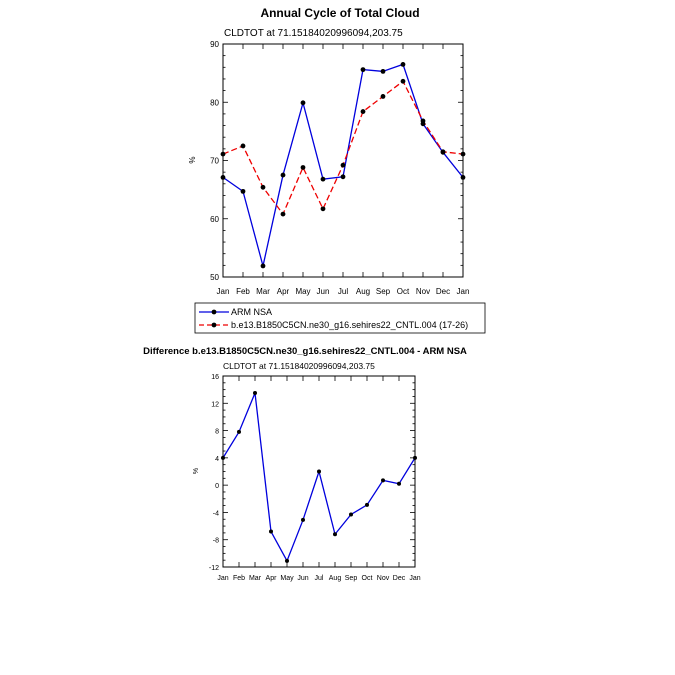 The image size is (675, 675). Describe the element at coordinates (214, 161) in the screenshot. I see `y-tick-label: 70` at that location.